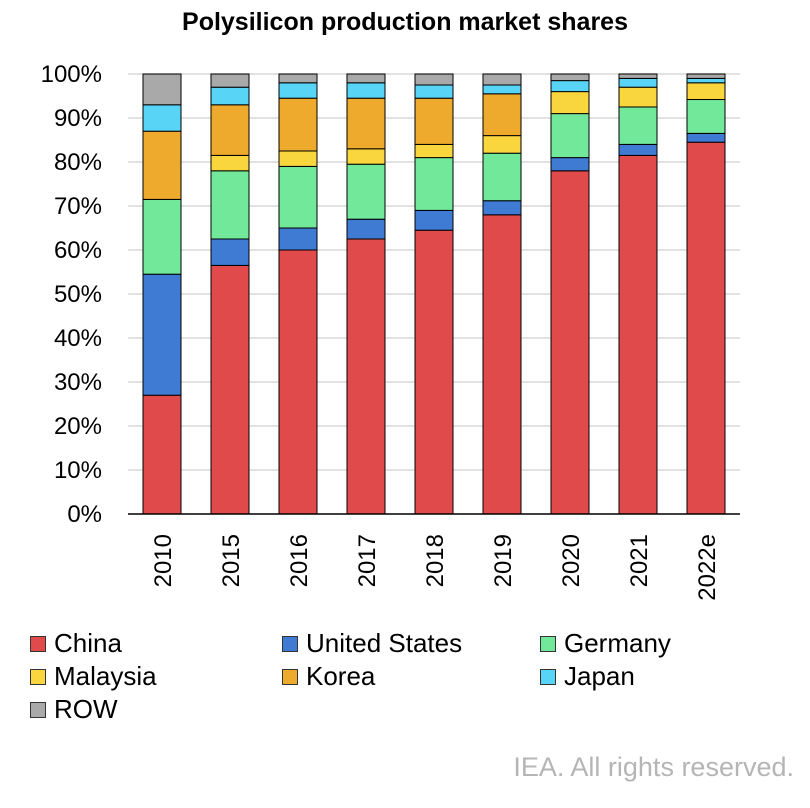 The width and height of the screenshot is (810, 808). I want to click on legend-label: China, so click(88, 643).